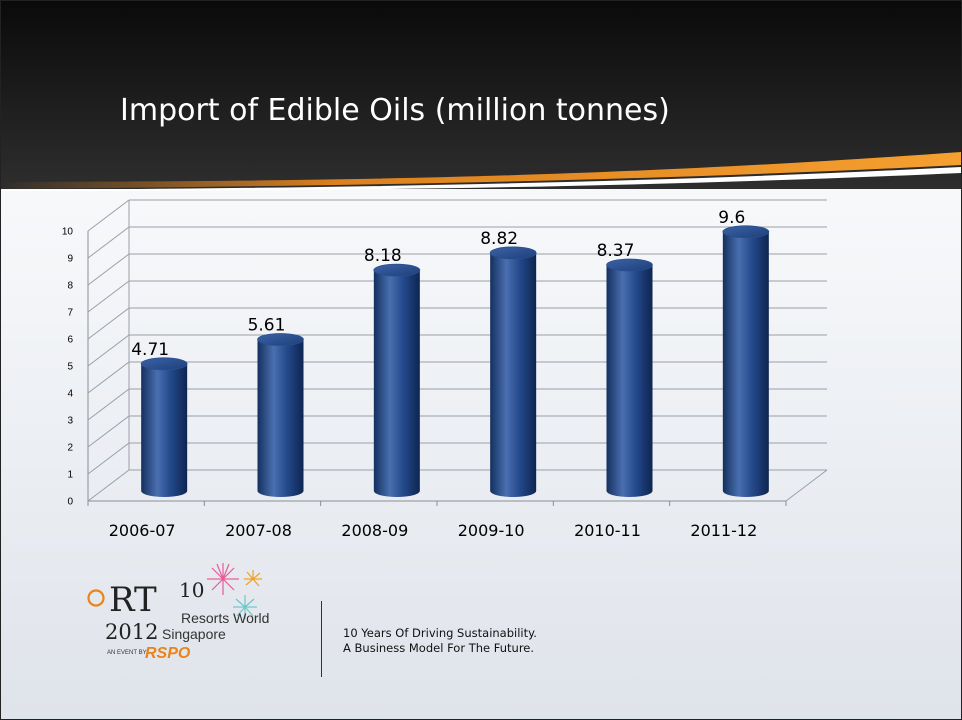  What do you see at coordinates (168, 653) in the screenshot?
I see `logo-rspo: RSPO` at bounding box center [168, 653].